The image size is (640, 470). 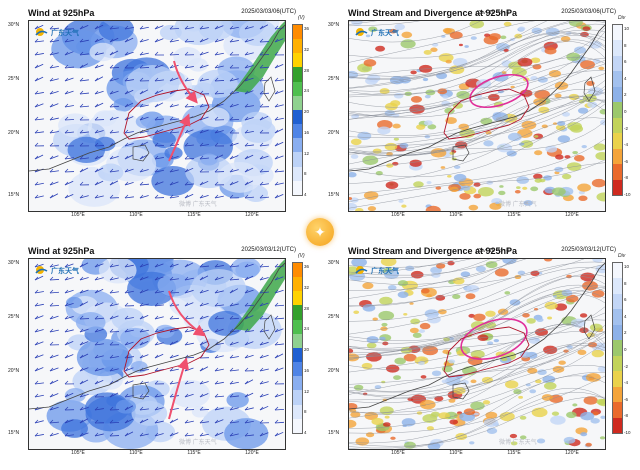 I want to click on colorbar-unit: (V), so click(x=301, y=256).